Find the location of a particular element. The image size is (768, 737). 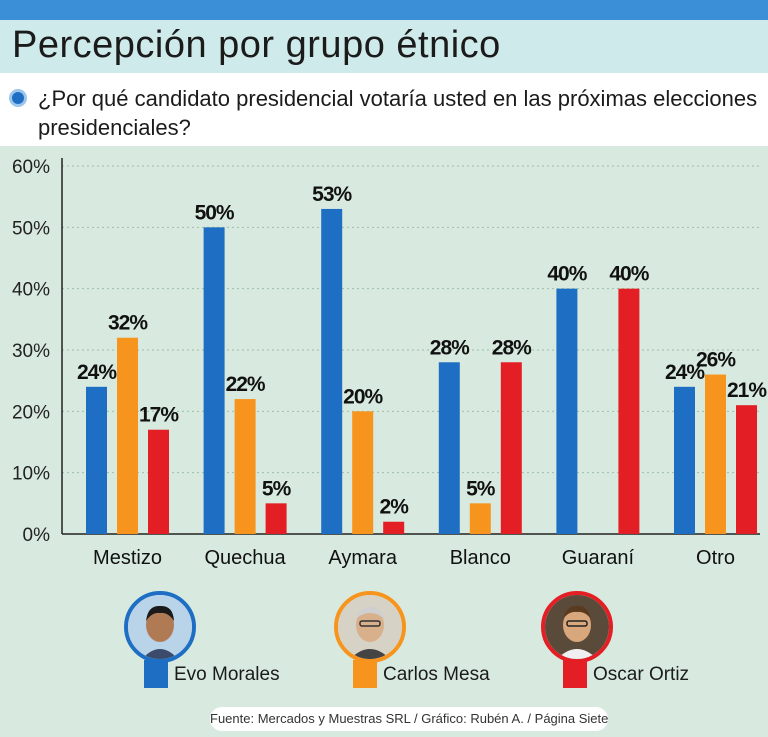

y-tick-label: 60% is located at coordinates (31, 167).